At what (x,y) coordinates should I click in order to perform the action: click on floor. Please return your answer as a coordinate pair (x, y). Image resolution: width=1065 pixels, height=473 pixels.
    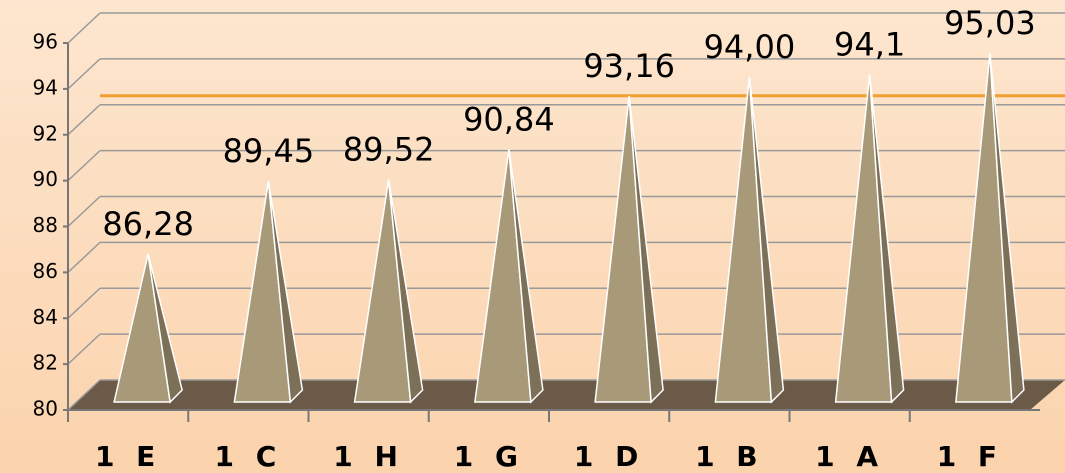
    Looking at the image, I should click on (566, 395).